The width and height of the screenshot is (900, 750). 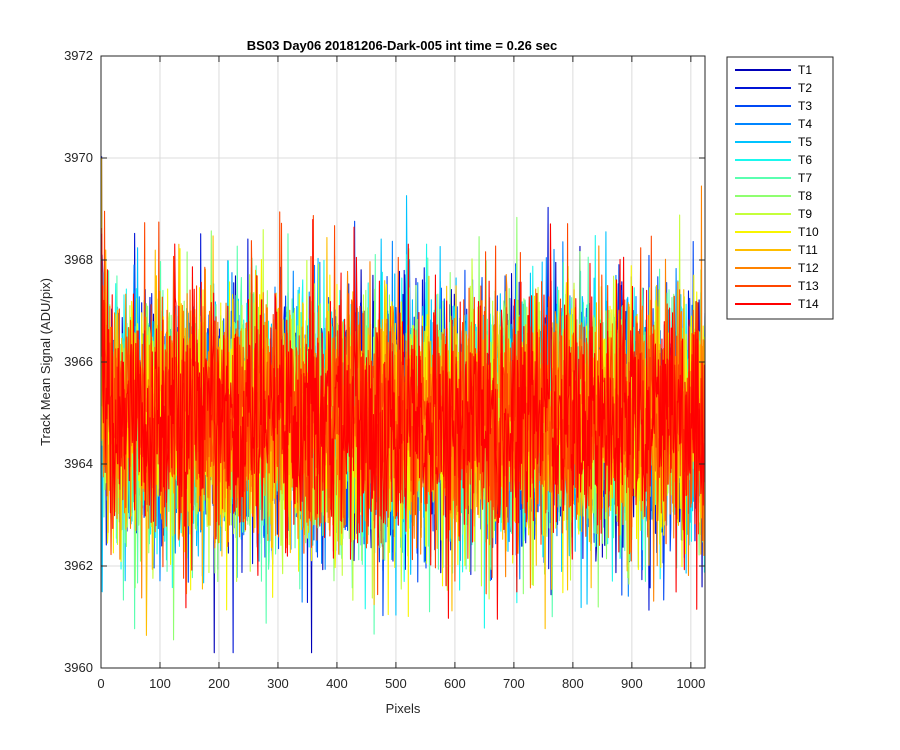 I want to click on x-tick-label: 1000, so click(x=690, y=683).